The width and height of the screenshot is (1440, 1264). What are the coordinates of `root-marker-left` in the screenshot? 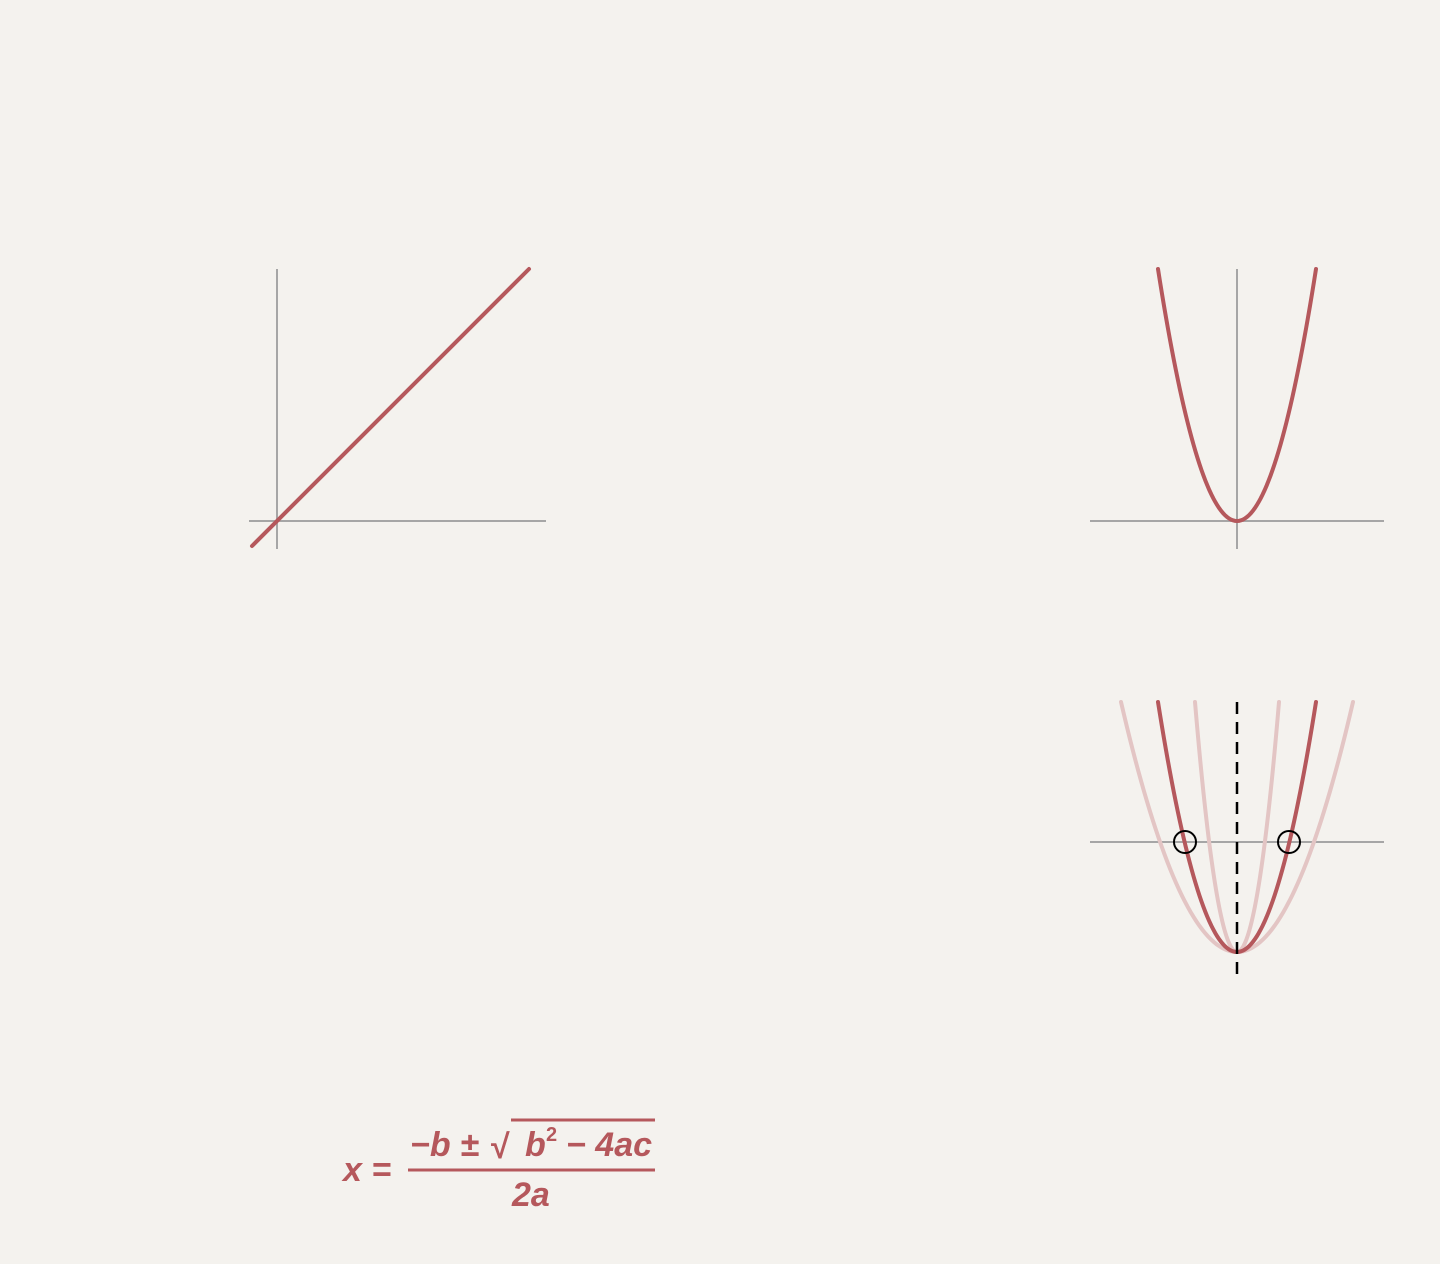 It's located at (1185, 842).